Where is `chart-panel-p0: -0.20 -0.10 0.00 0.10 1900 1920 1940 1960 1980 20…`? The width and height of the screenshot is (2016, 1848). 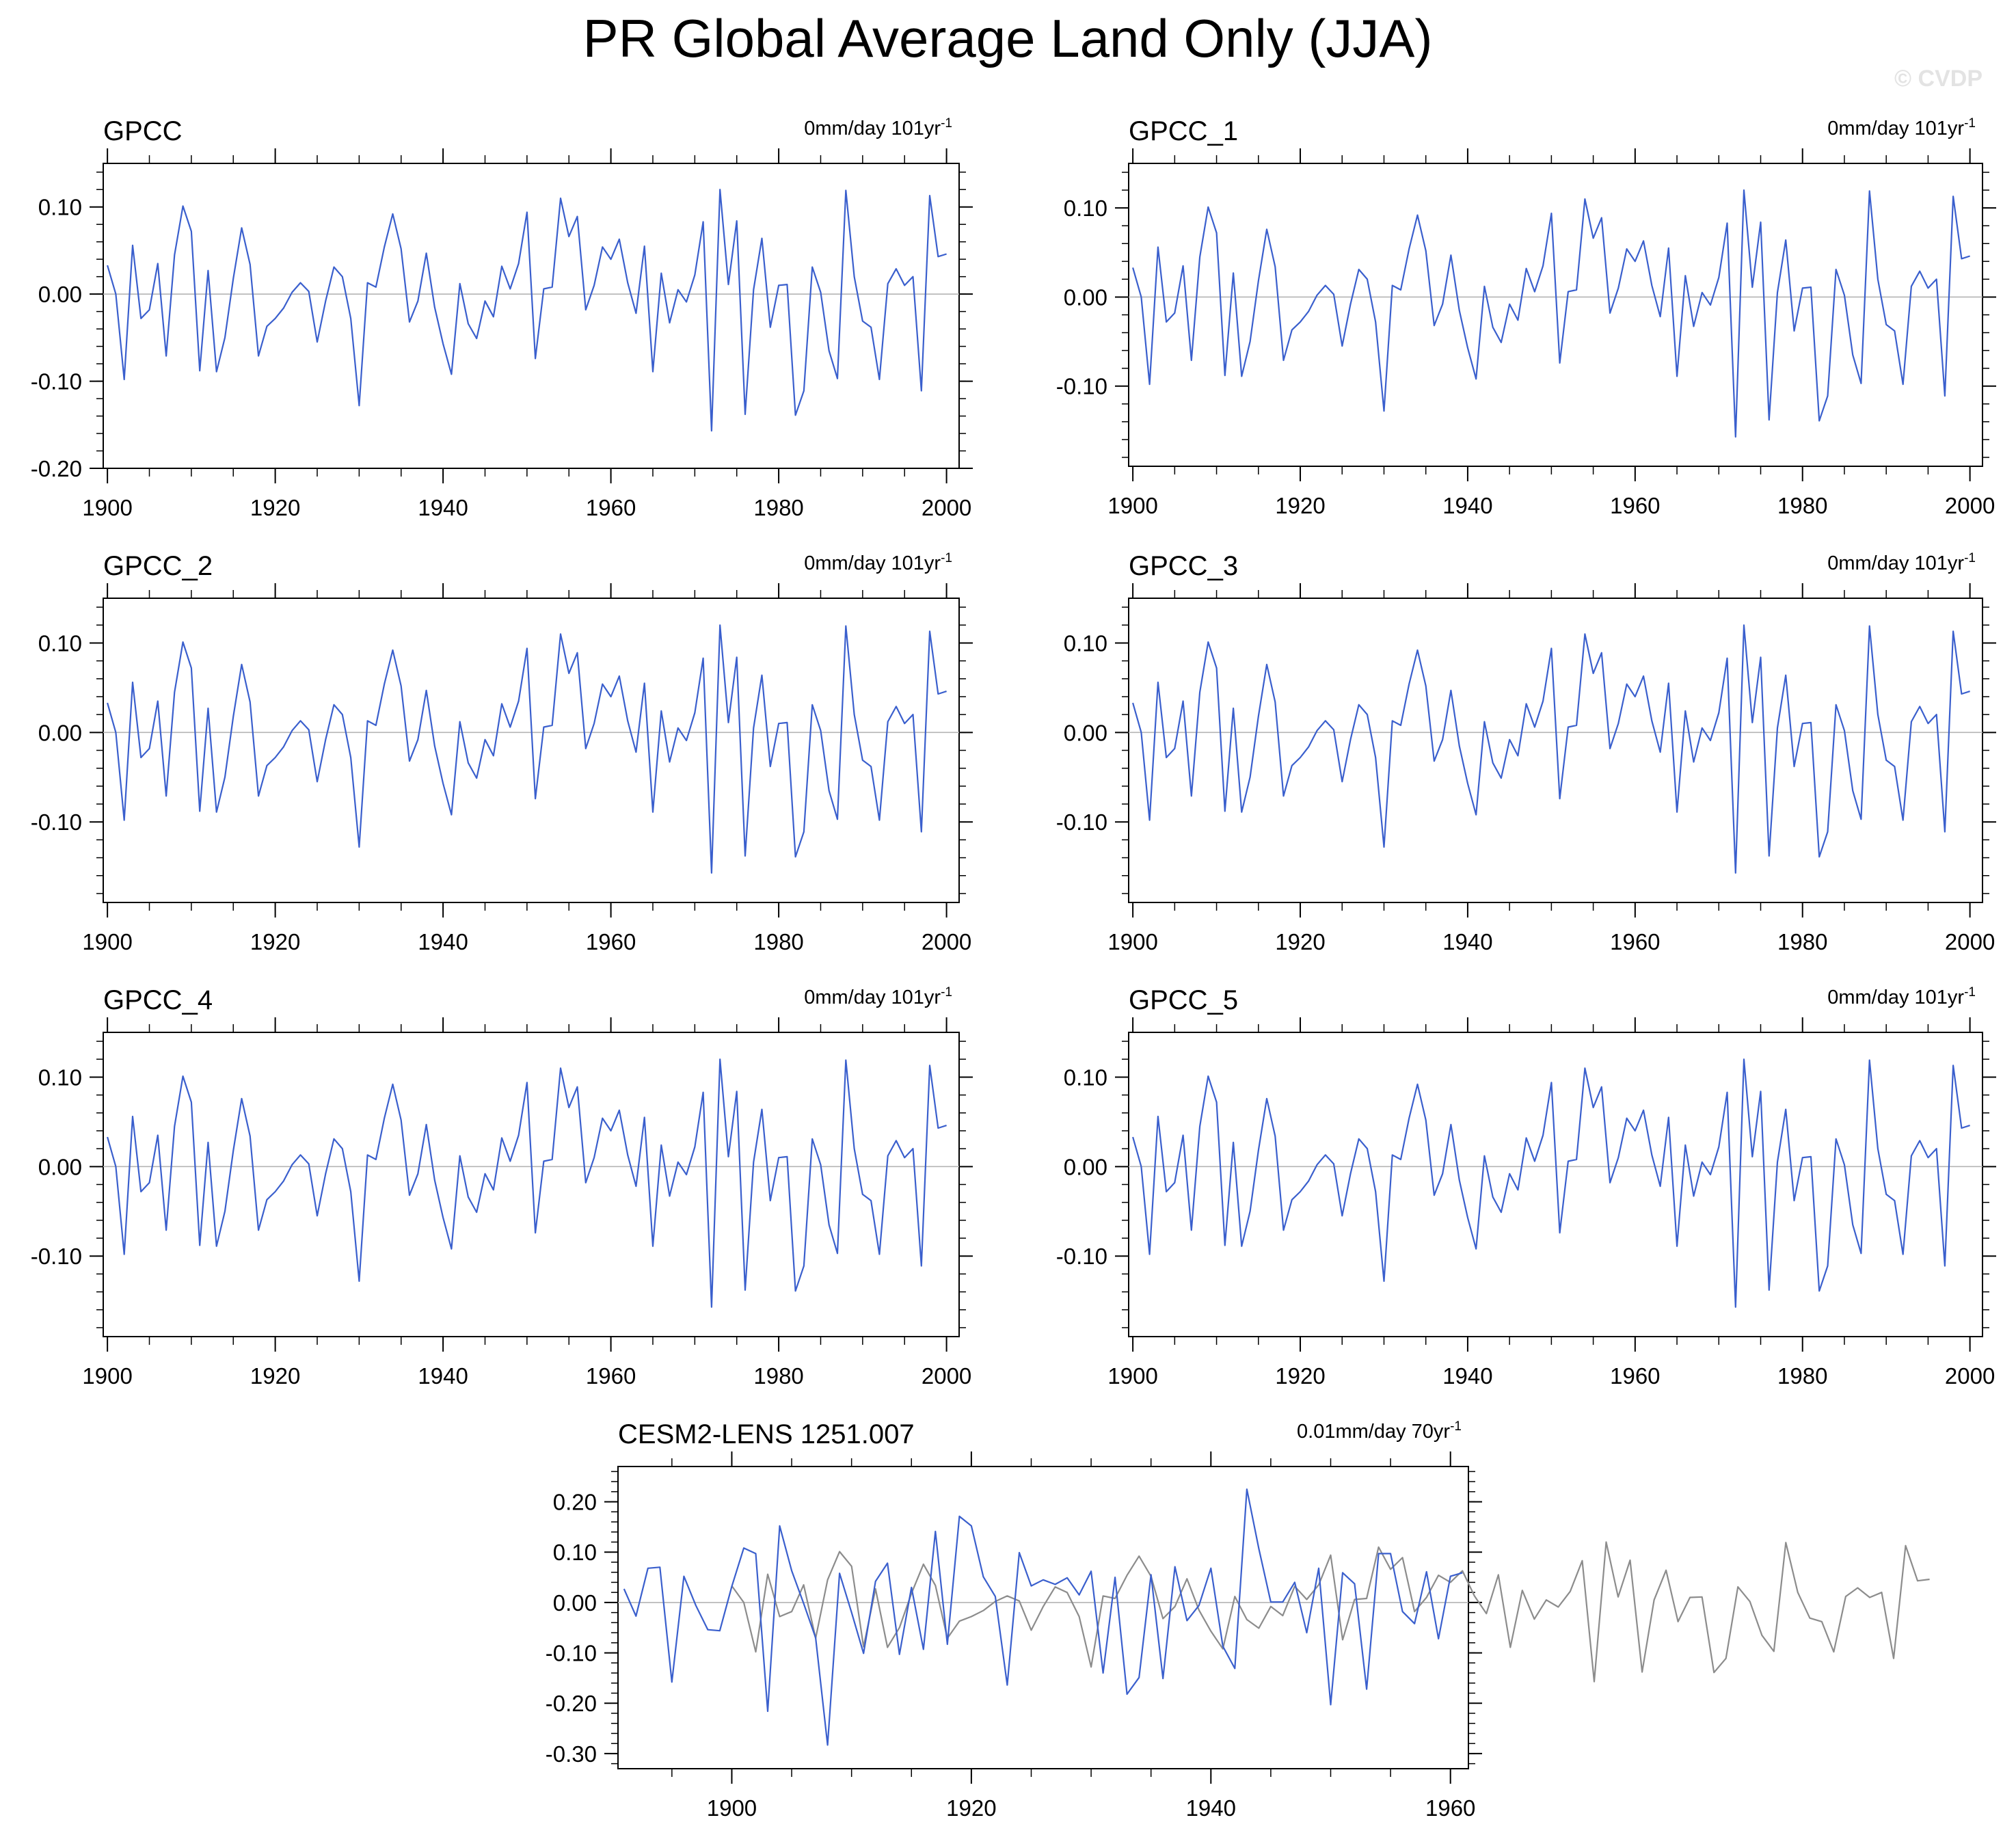
chart-panel-p0: -0.20 -0.10 0.00 0.10 1900 1920 1940 1960 1980 20… is located at coordinates (502, 318).